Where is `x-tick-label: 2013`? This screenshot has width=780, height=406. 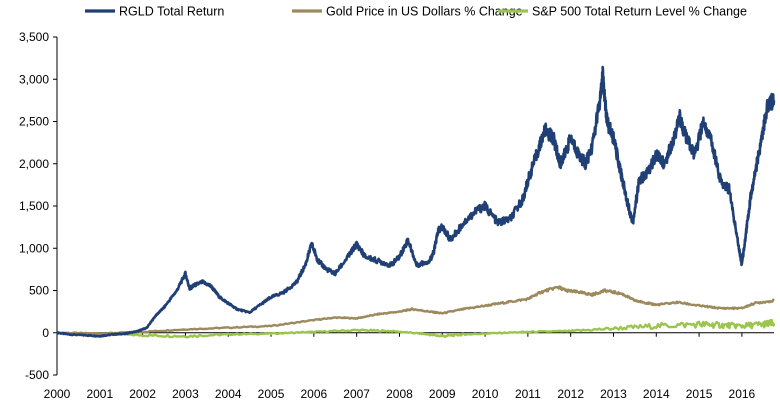 x-tick-label: 2013 is located at coordinates (613, 394).